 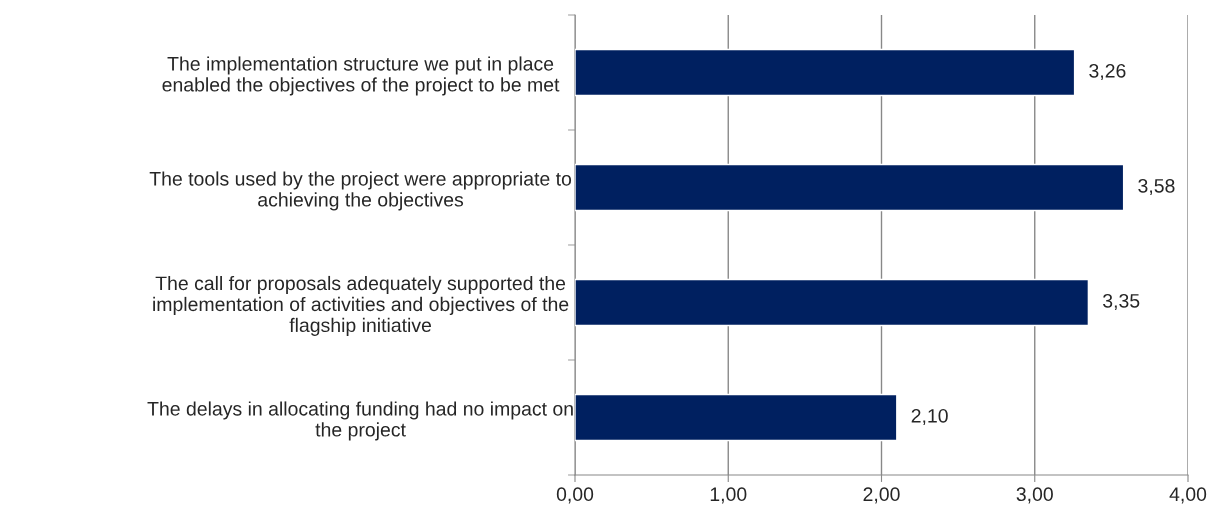 I want to click on data-label: 3,26, so click(x=1107, y=72).